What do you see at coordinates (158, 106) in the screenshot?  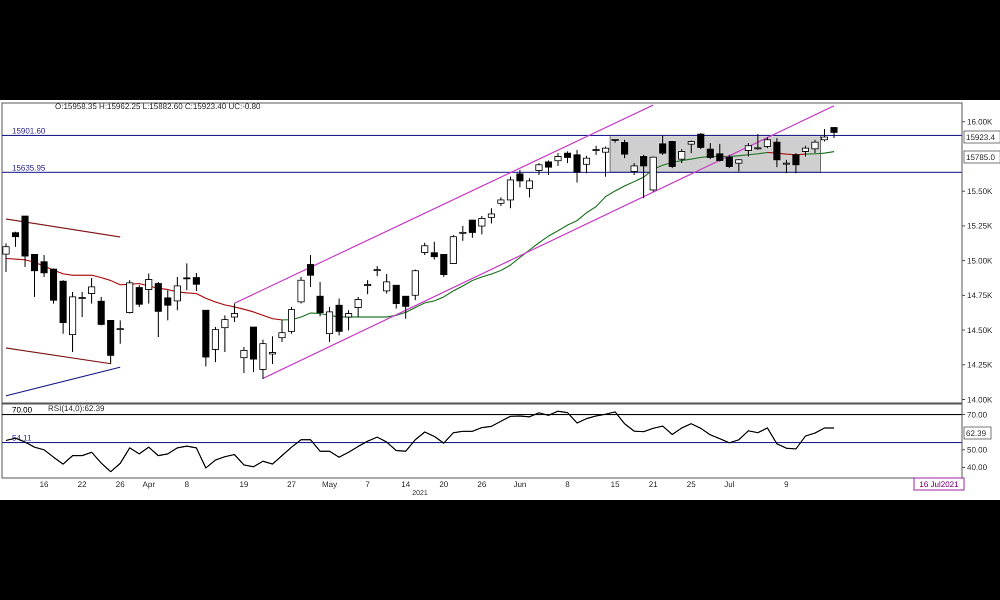 I see `annotation: O:15958.35 H:15962.25 L:15882.60 C:15923.40 UC:-0.80` at bounding box center [158, 106].